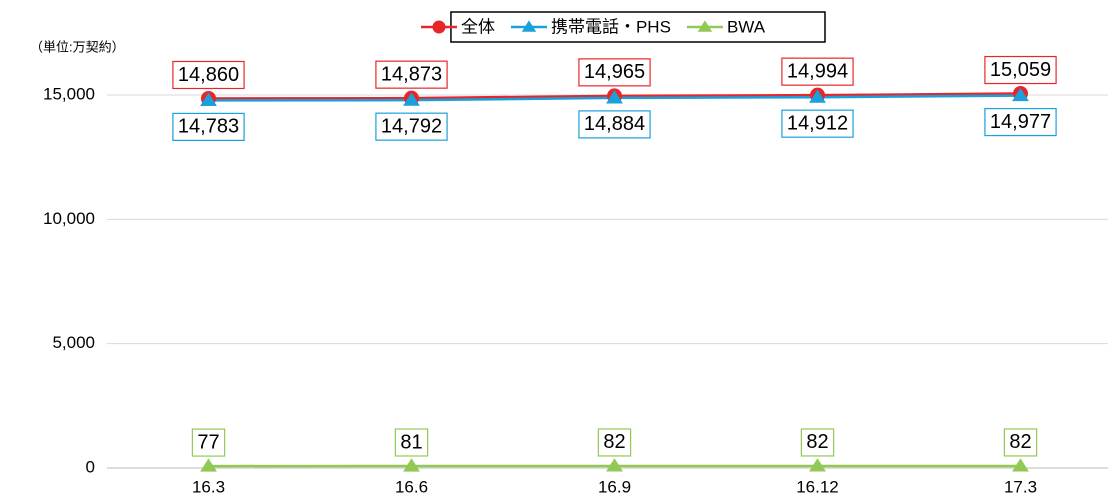  I want to click on data-label-text: 14,873, so click(411, 74).